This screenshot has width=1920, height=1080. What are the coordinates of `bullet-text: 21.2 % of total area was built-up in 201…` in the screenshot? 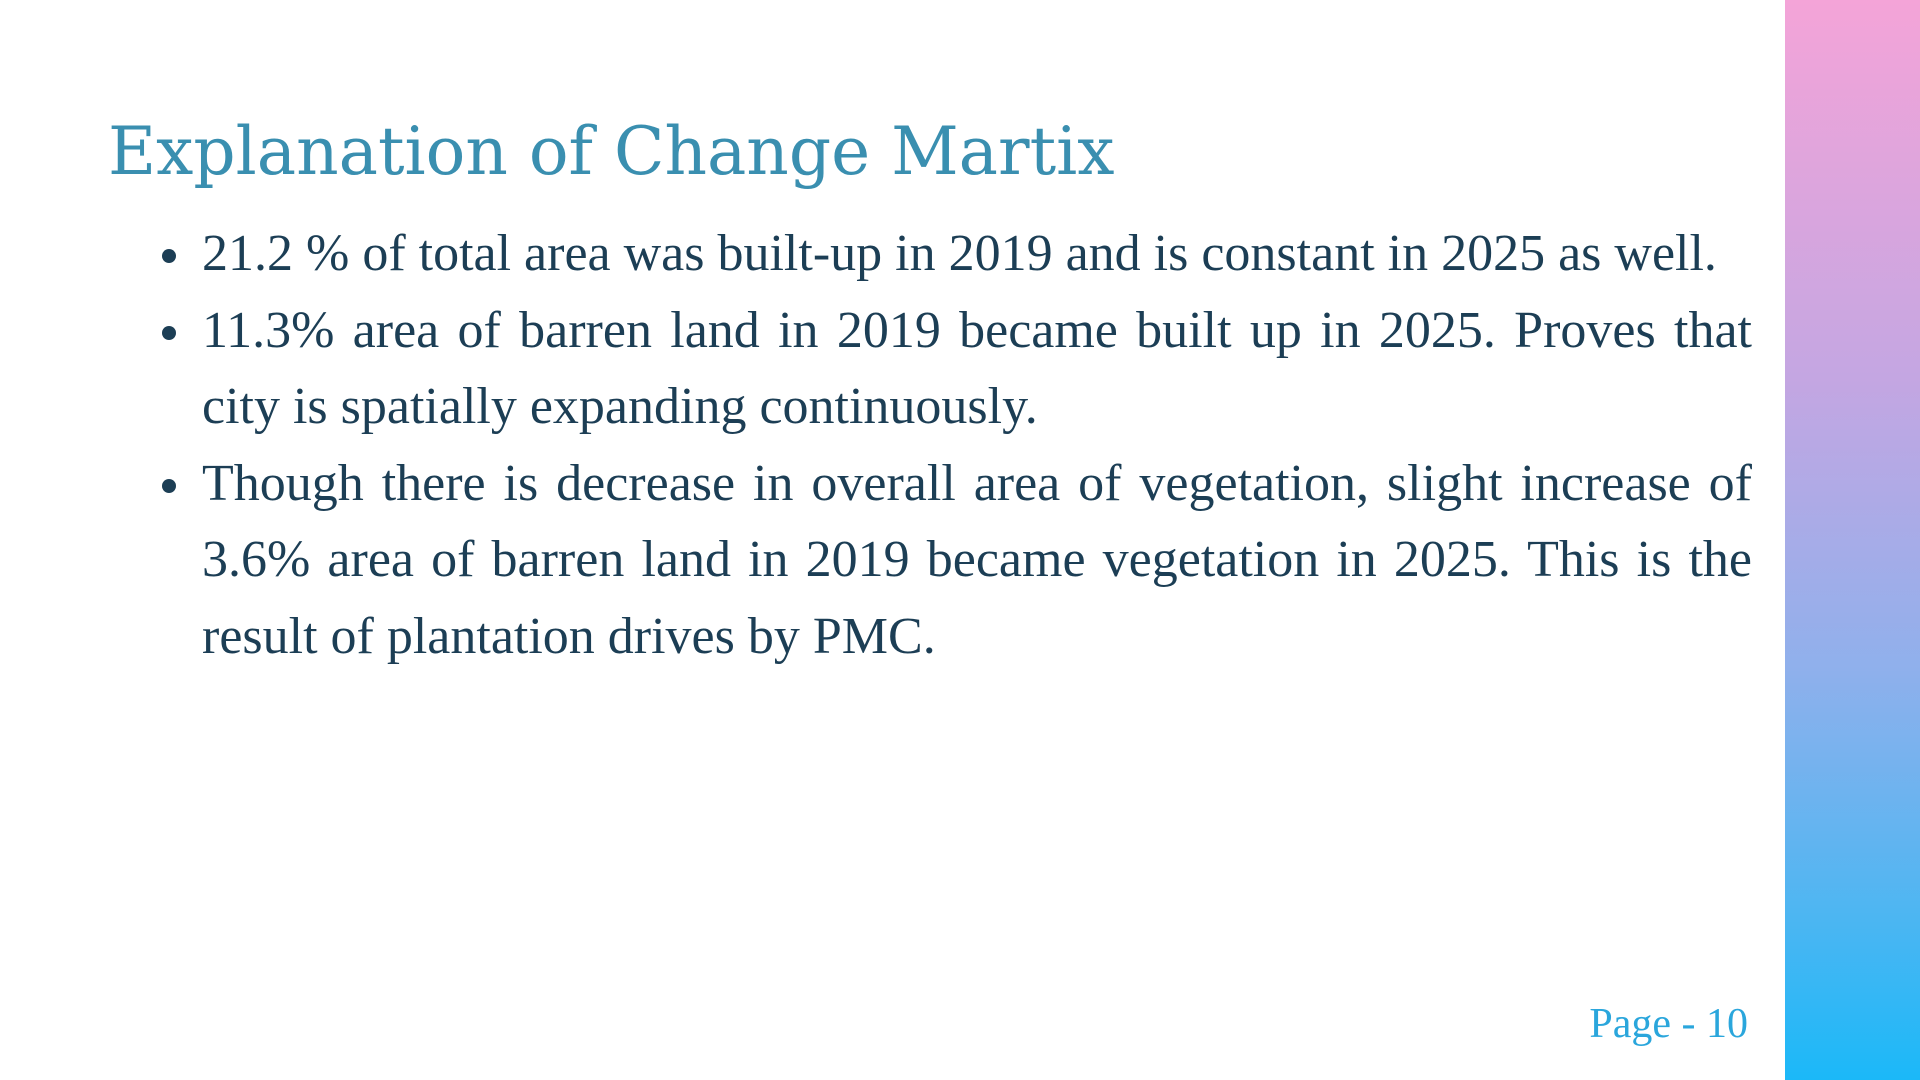 It's located at (959, 253).